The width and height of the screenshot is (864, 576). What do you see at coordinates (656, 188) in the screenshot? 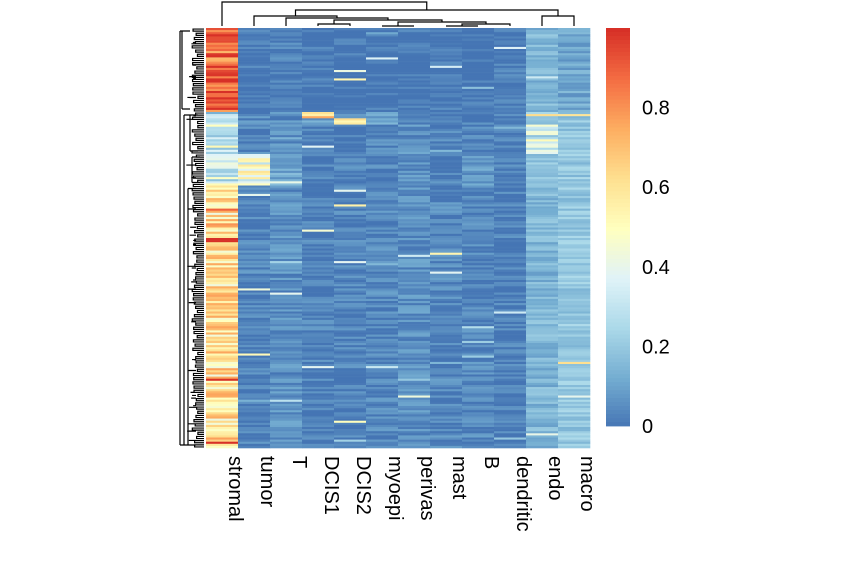
I see `colorbar-tick-label: 0.6` at bounding box center [656, 188].